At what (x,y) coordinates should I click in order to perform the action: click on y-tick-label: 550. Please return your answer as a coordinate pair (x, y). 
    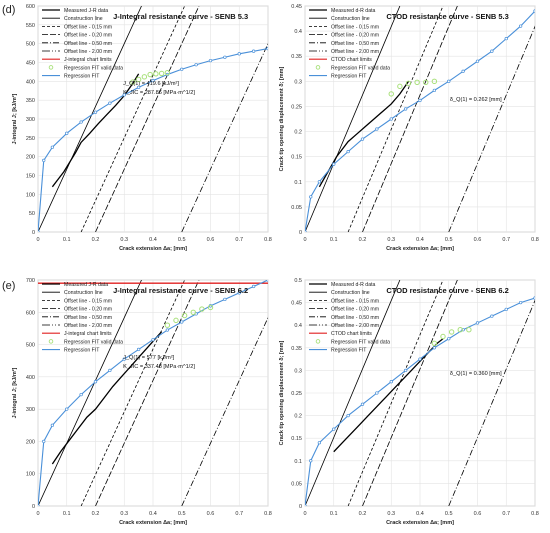
    Looking at the image, I should click on (30, 26).